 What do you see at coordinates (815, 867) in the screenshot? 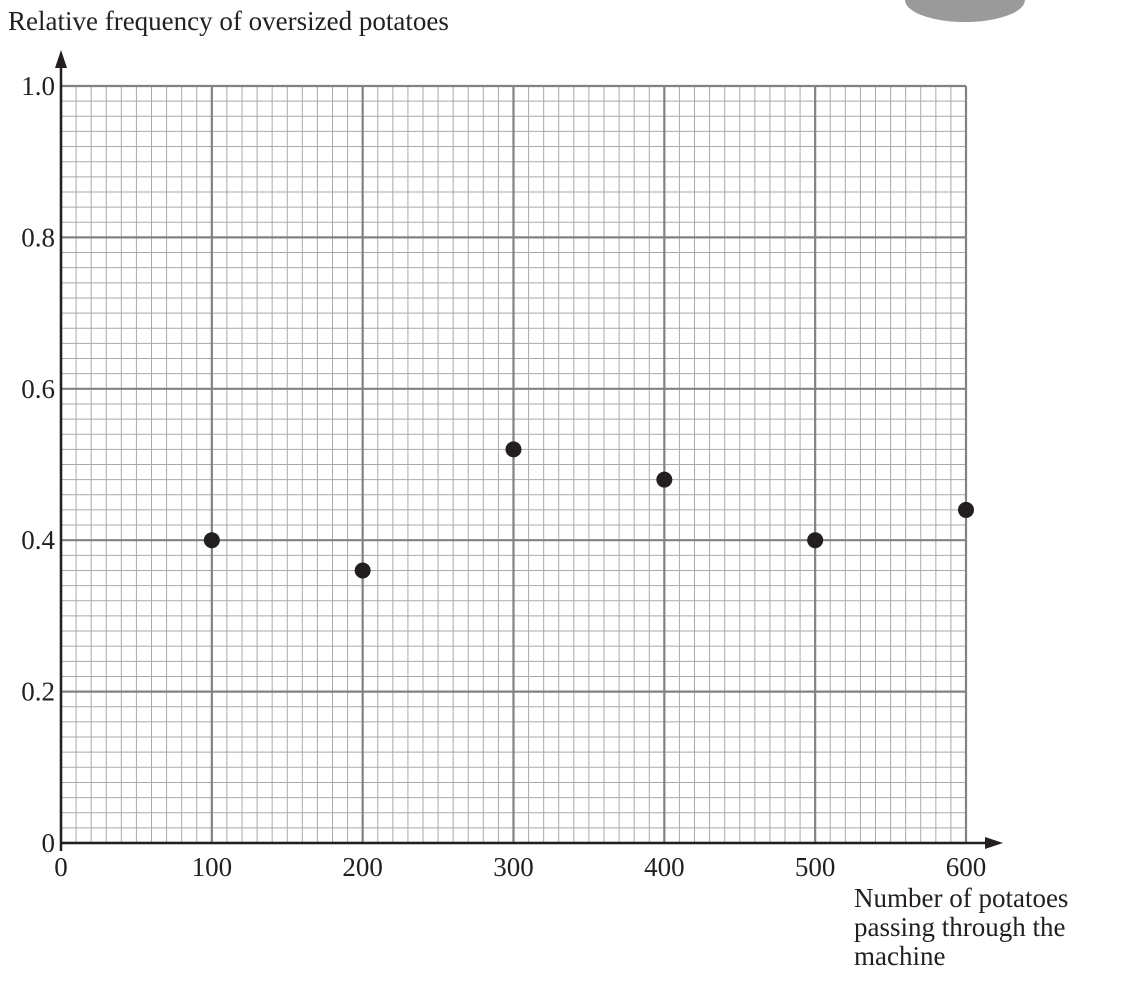
I see `x-tick-label: 500` at bounding box center [815, 867].